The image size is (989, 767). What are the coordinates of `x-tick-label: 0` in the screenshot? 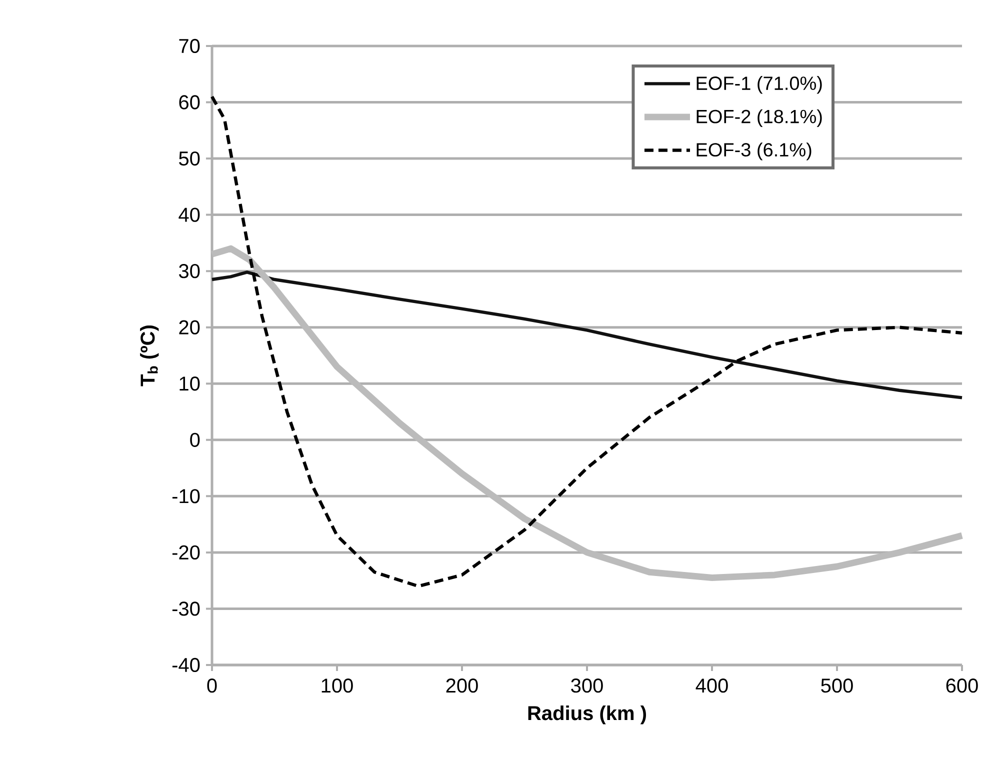 It's located at (212, 685).